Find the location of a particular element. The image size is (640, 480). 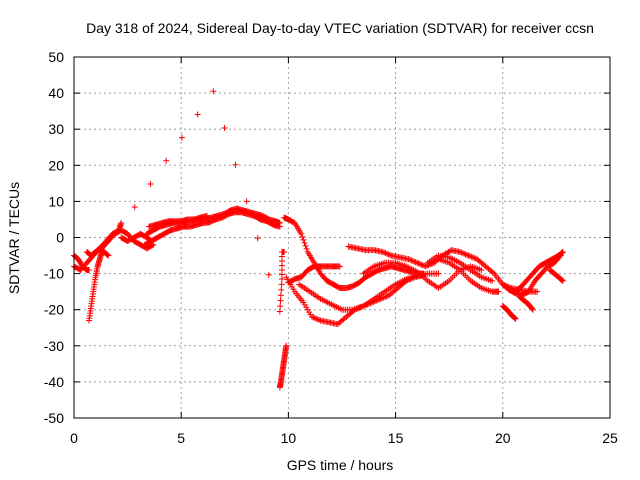

y-tick-label: 20 is located at coordinates (56, 165).